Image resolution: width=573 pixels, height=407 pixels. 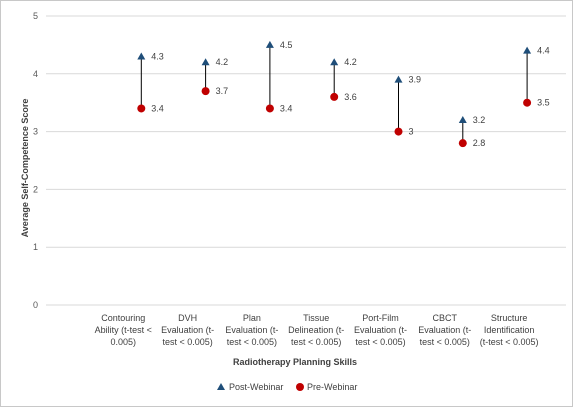 What do you see at coordinates (35, 74) in the screenshot?
I see `y-tick-label: 4` at bounding box center [35, 74].